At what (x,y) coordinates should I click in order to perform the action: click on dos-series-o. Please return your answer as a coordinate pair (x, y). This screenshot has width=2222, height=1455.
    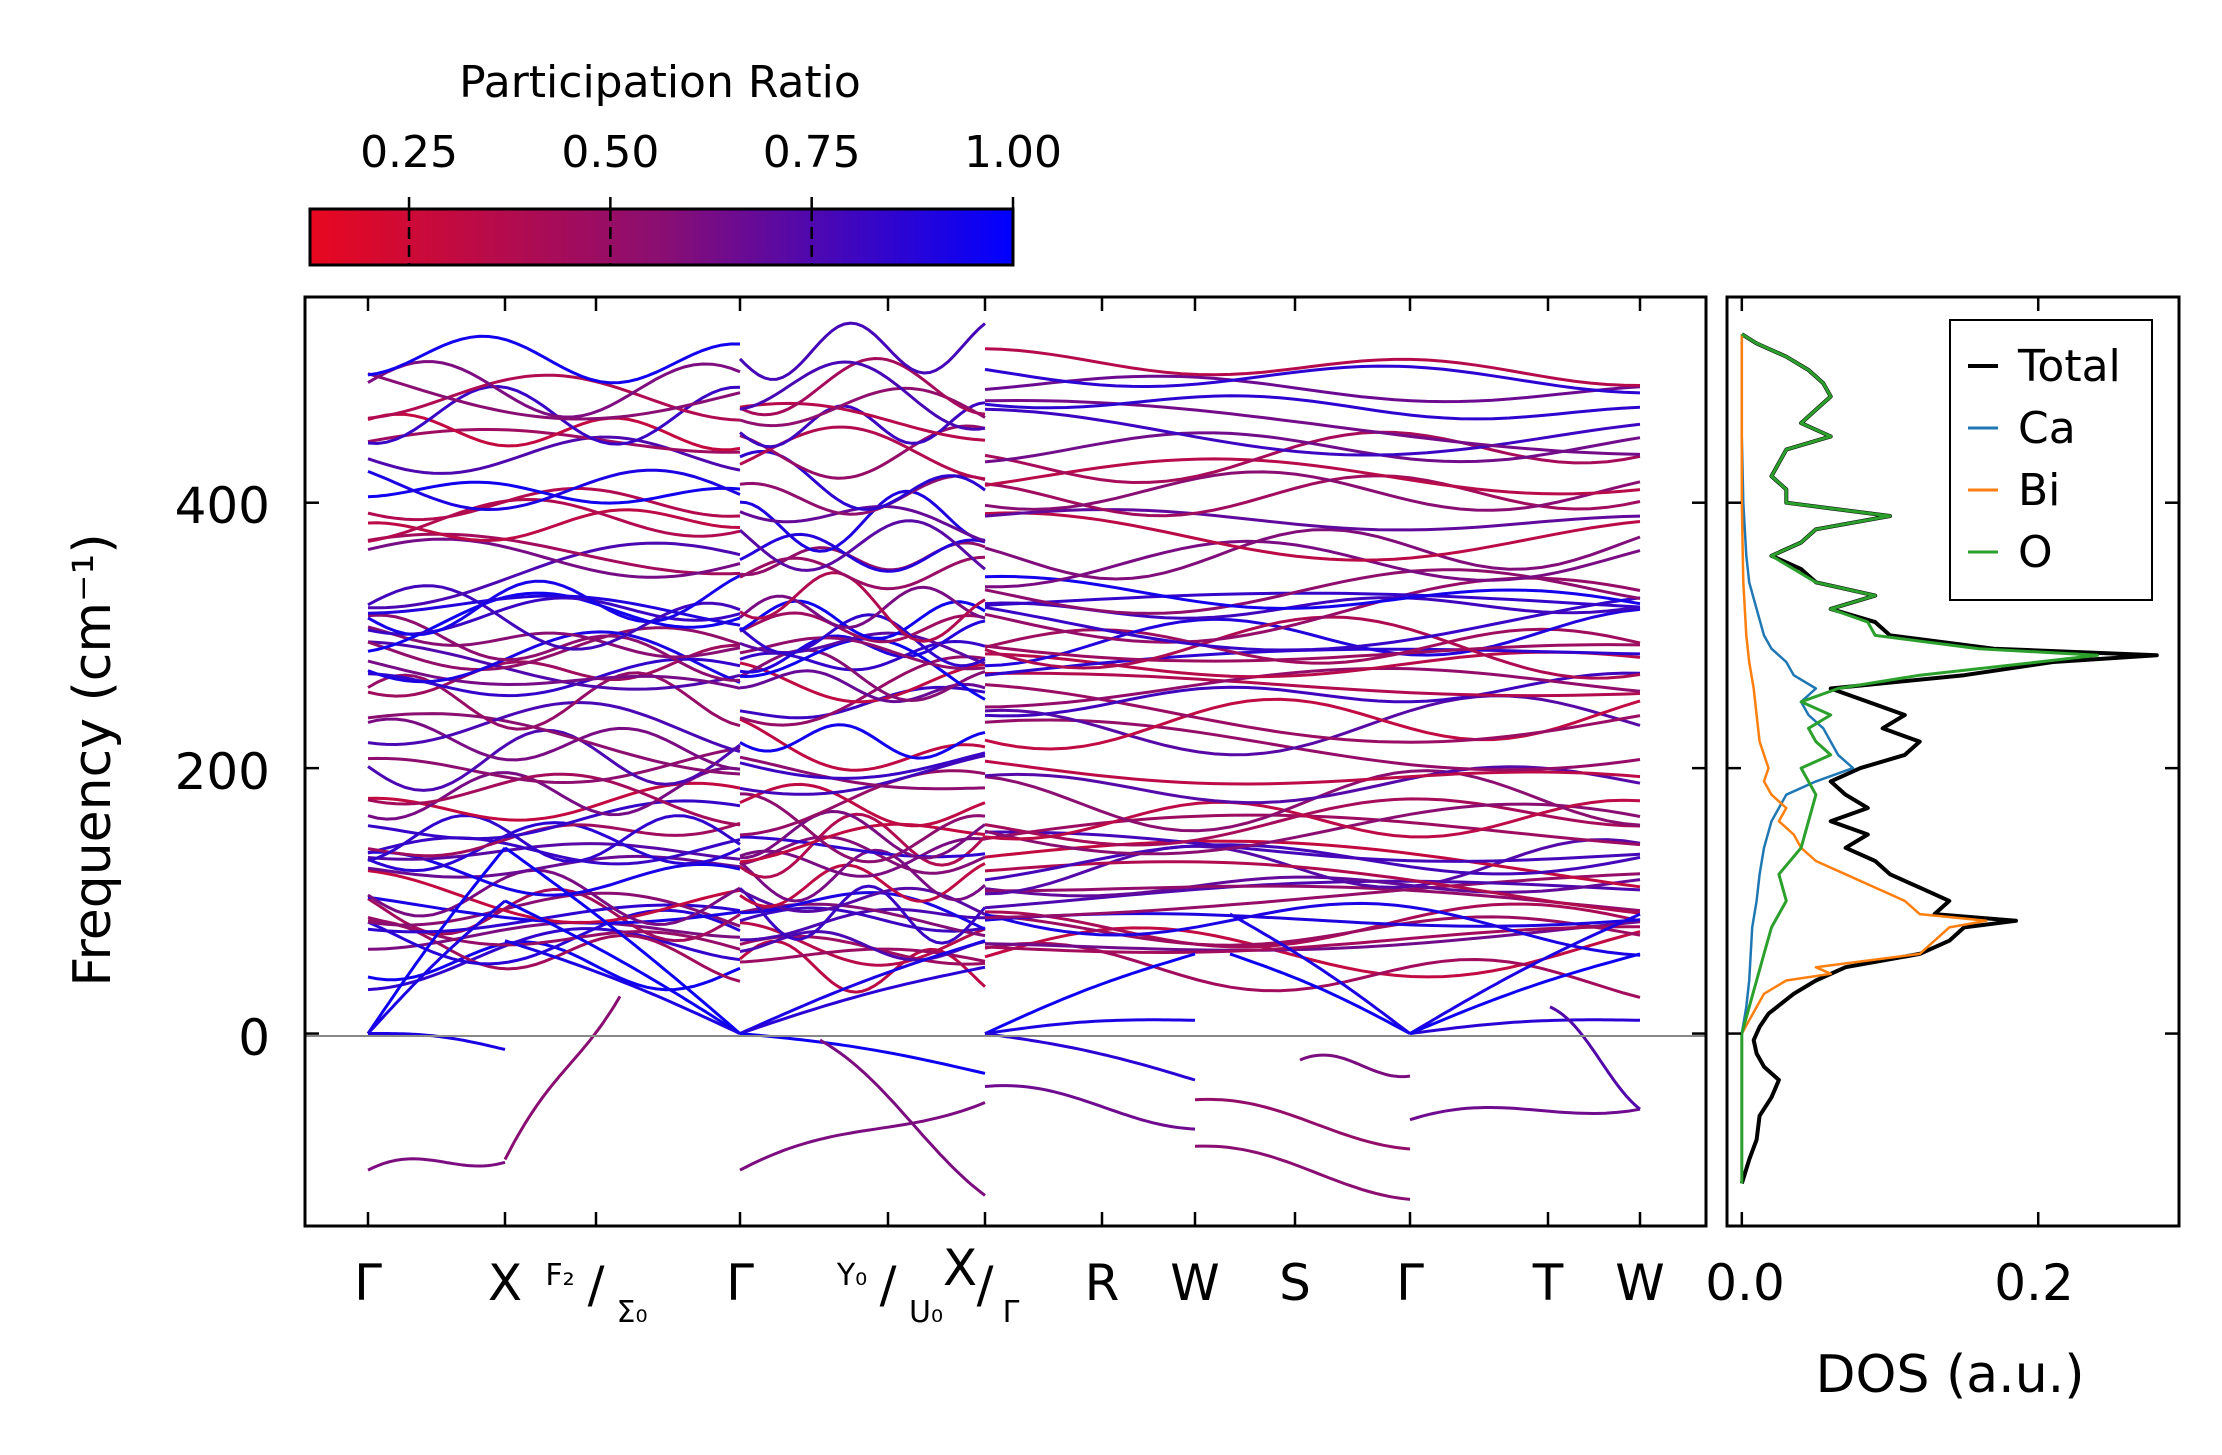
    Looking at the image, I should click on (1919, 758).